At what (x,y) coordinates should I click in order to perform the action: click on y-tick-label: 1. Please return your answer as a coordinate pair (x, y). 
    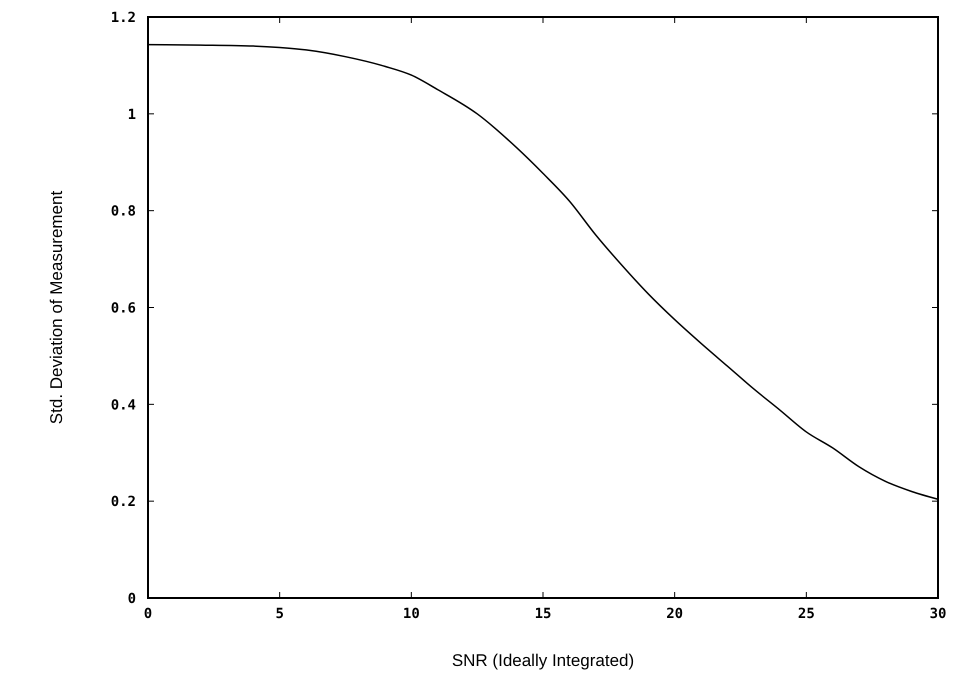
    Looking at the image, I should click on (132, 114).